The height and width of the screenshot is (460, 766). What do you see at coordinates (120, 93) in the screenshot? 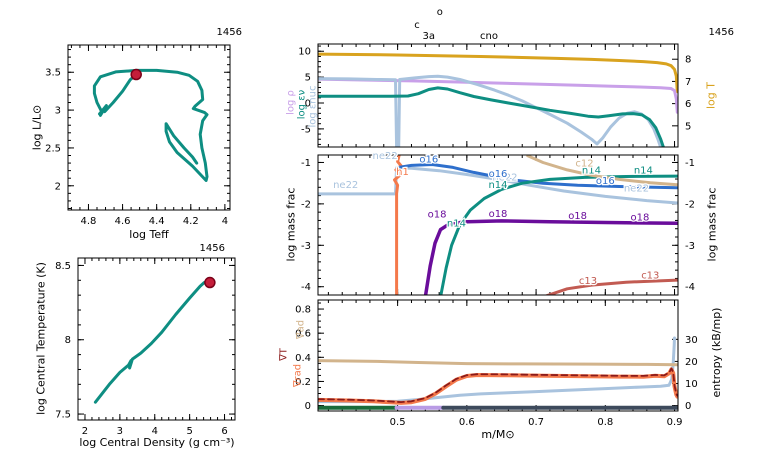
I see `series-current-track-rise` at bounding box center [120, 93].